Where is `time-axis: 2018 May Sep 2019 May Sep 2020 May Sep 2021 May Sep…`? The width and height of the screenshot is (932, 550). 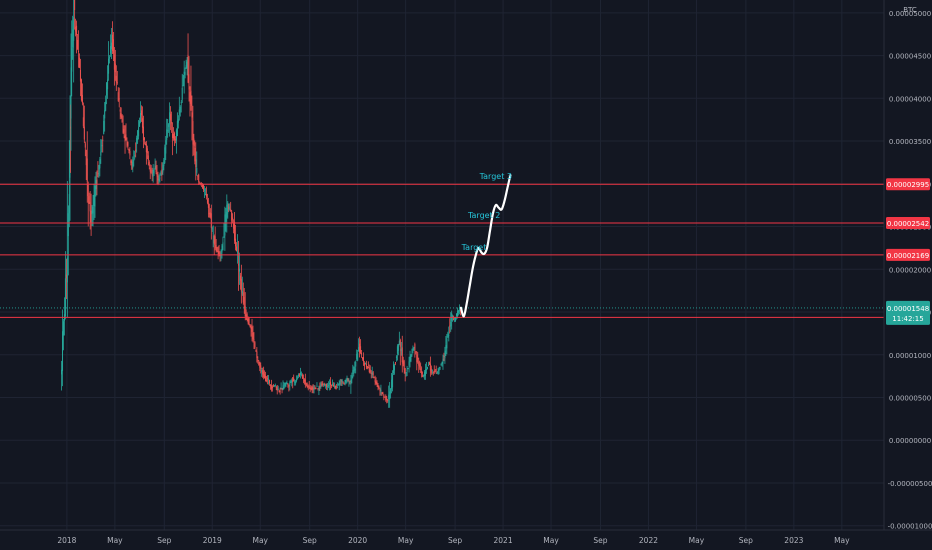
time-axis: 2018 May Sep 2019 May Sep 2020 May Sep 2021 May Sep… is located at coordinates (453, 540).